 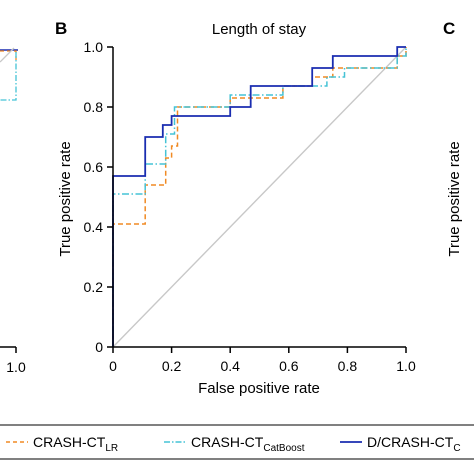 I want to click on legend-label-d-crash-ct: D/CRASH-CTC, so click(x=414, y=444).